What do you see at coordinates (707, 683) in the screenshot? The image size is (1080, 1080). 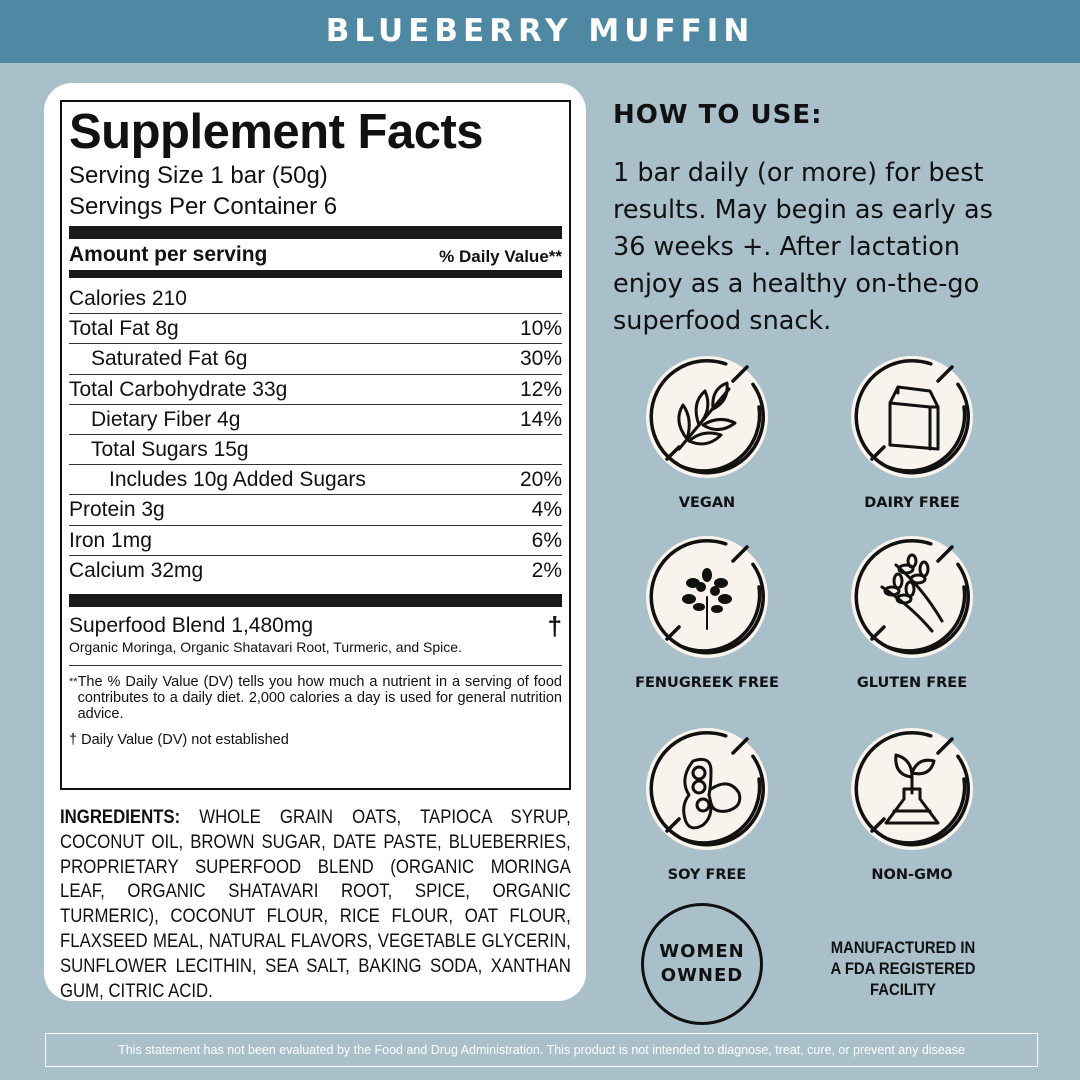 I see `badge-label: FENUGREEK FREE` at bounding box center [707, 683].